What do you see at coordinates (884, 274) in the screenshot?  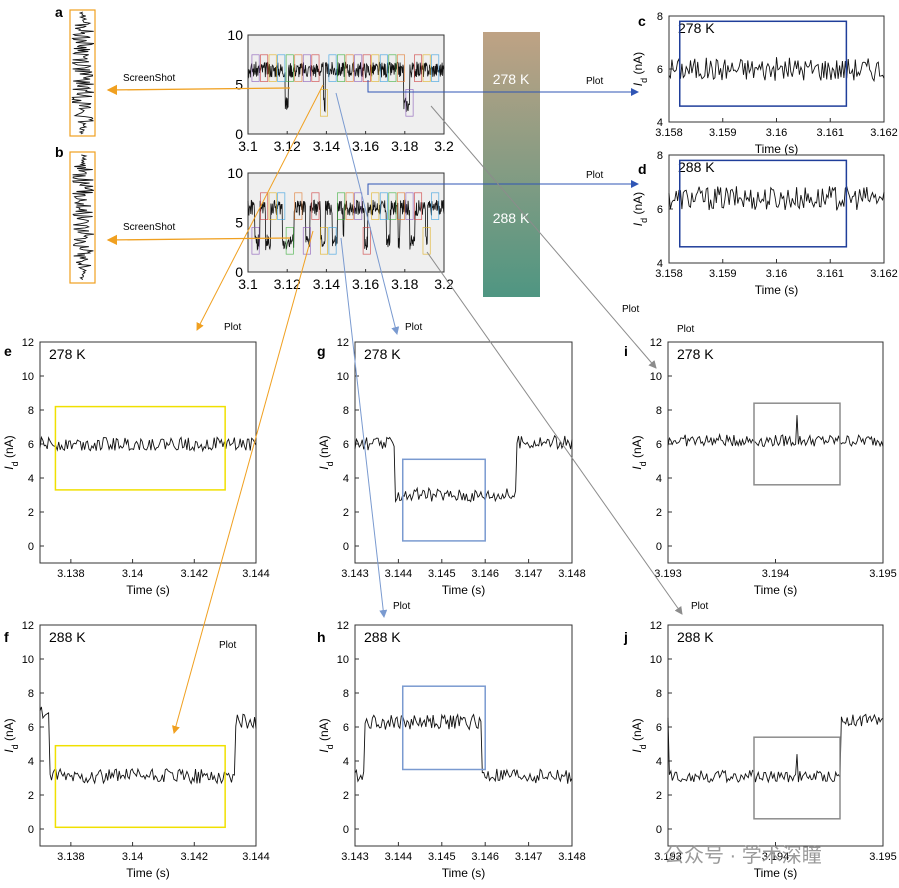 I see `x-tick-label-d: 3.162` at bounding box center [884, 274].